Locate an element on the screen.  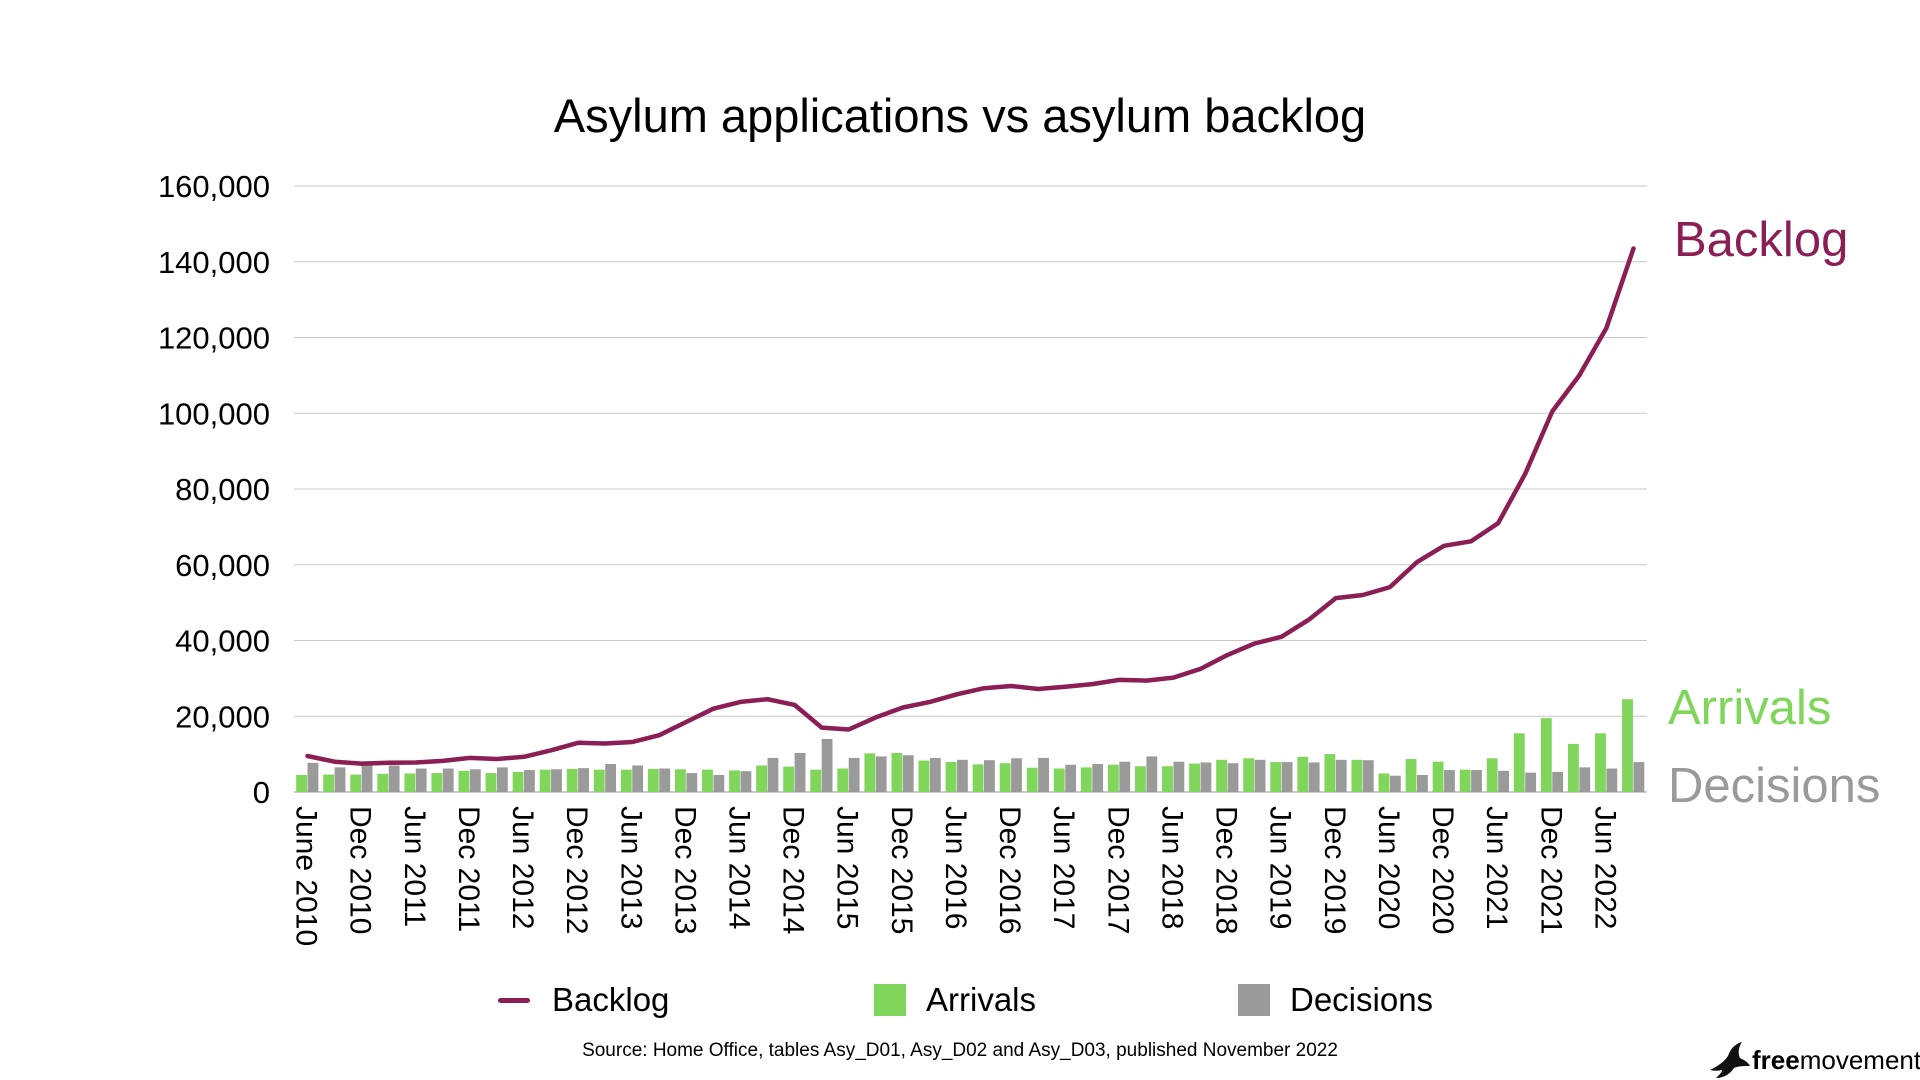
x-tick-label: Jun 2021 is located at coordinates (1496, 867).